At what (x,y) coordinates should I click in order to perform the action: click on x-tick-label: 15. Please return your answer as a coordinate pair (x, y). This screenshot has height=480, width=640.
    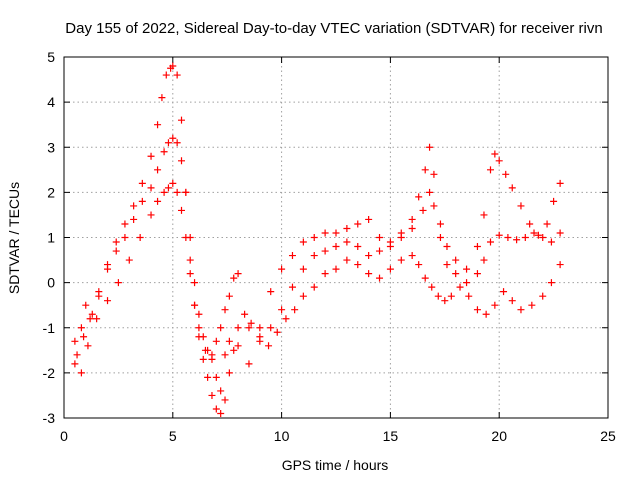
    Looking at the image, I should click on (391, 436).